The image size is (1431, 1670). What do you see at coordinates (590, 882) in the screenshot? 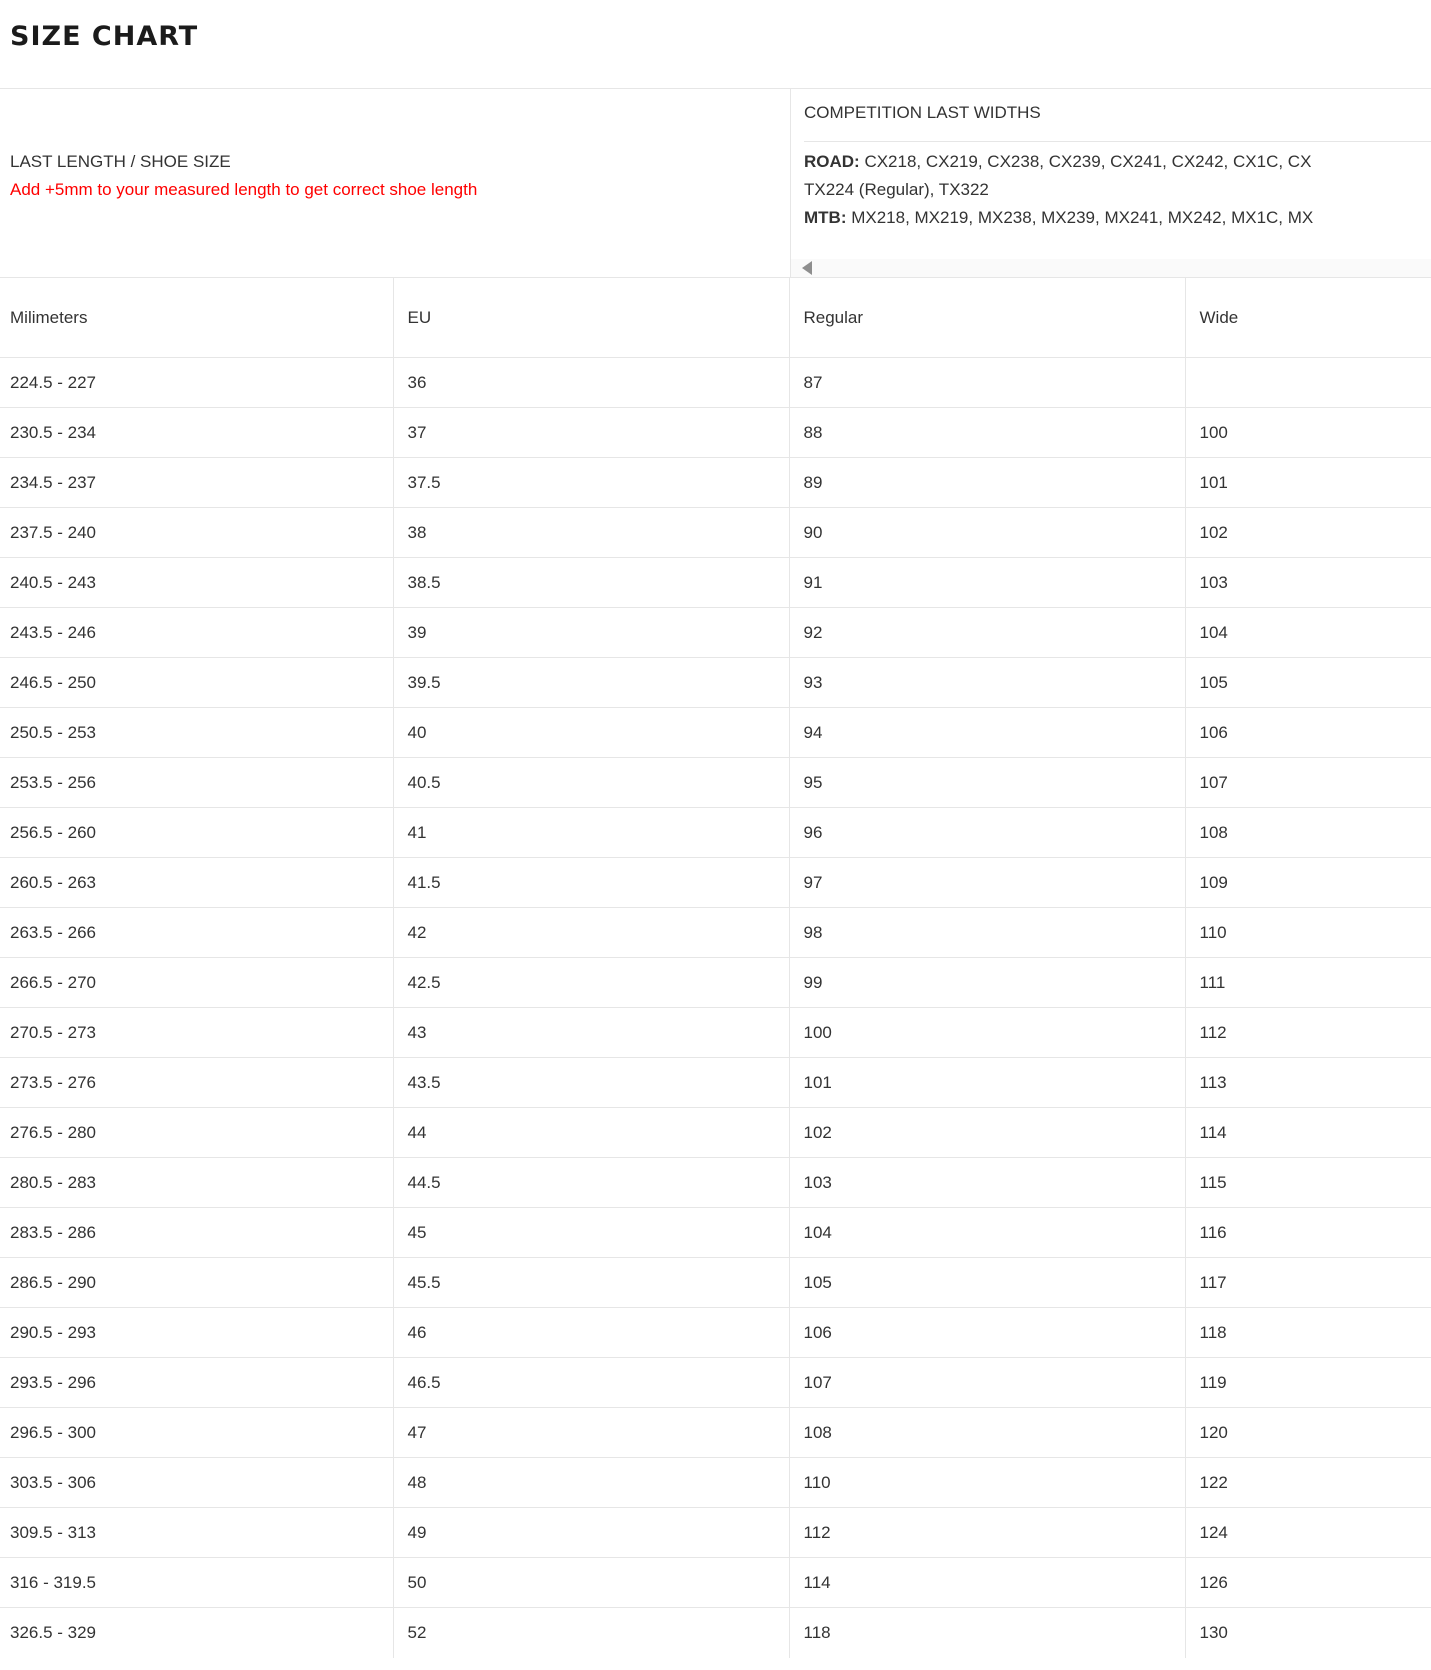
I see `table-cell: 41.5` at bounding box center [590, 882].